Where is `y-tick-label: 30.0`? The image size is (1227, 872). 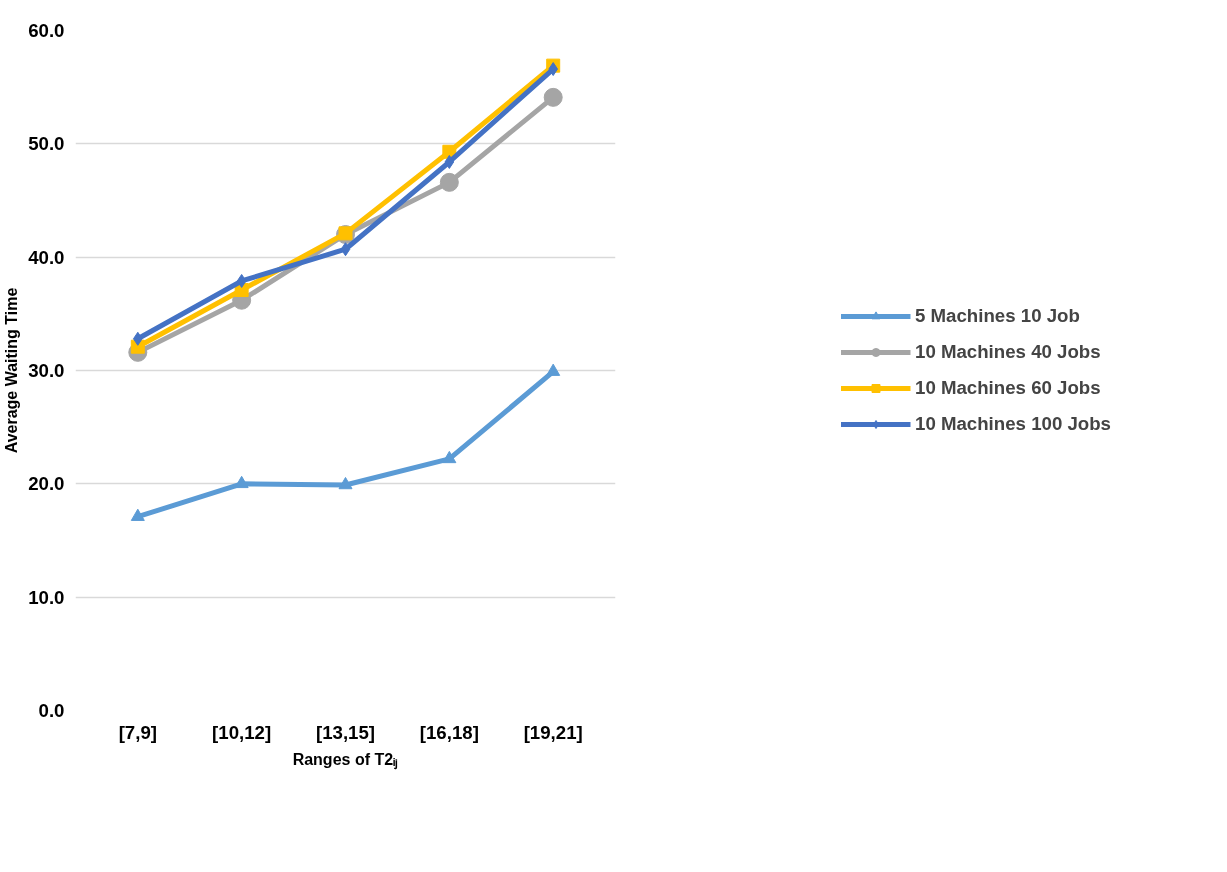
y-tick-label: 30.0 is located at coordinates (46, 370).